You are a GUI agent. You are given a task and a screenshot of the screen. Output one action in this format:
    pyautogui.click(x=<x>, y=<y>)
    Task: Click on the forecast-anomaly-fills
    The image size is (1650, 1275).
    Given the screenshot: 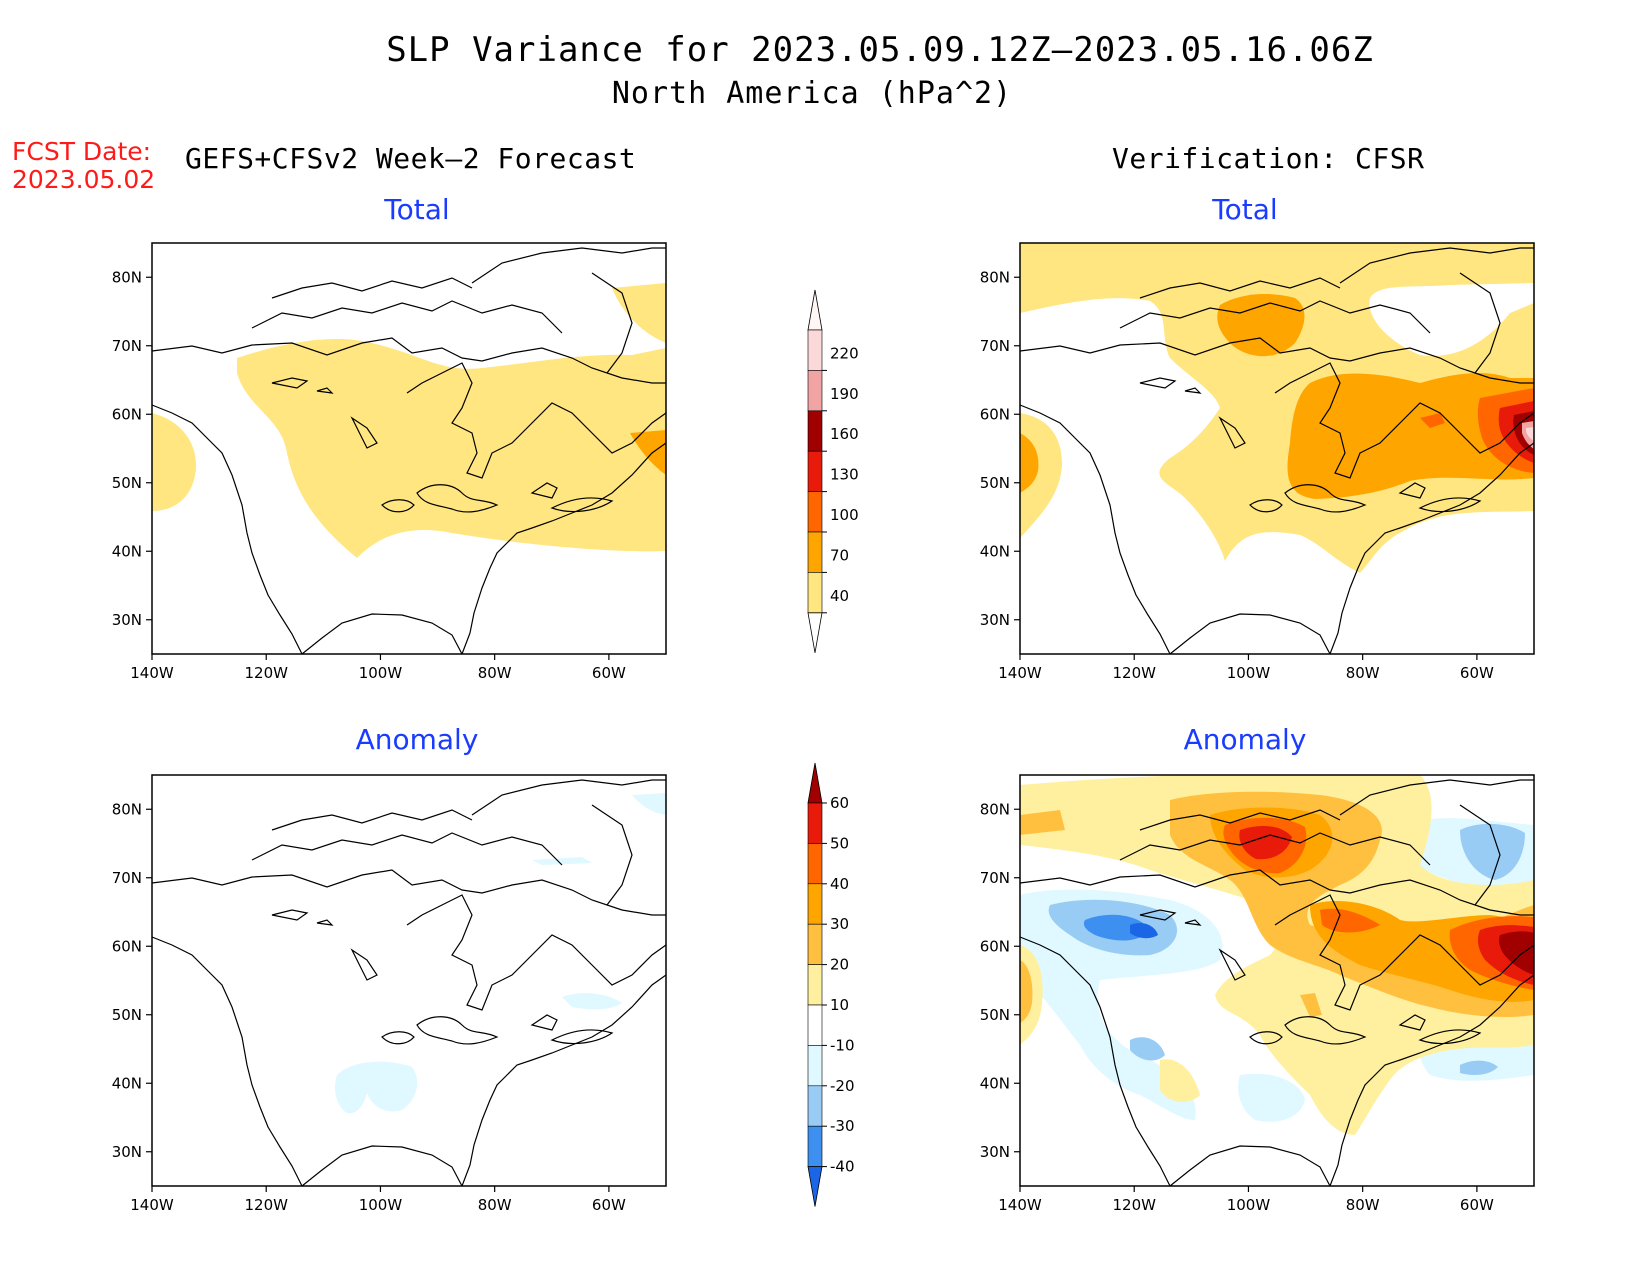 What is the action you would take?
    pyautogui.click(x=500, y=953)
    